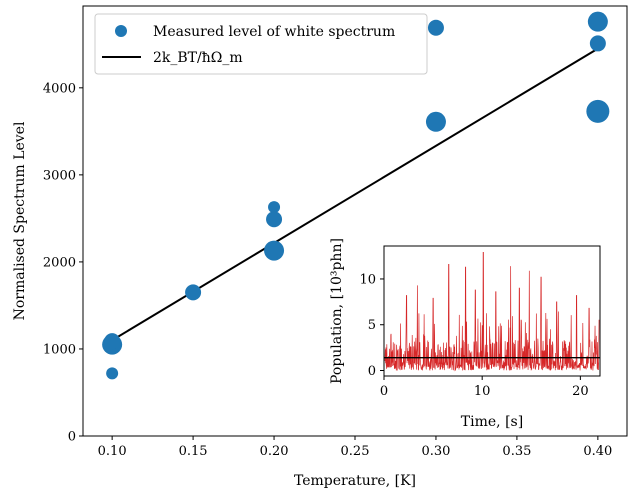  I want to click on inset-ticks: 0 10 20 0 5 10, so click(473, 335).